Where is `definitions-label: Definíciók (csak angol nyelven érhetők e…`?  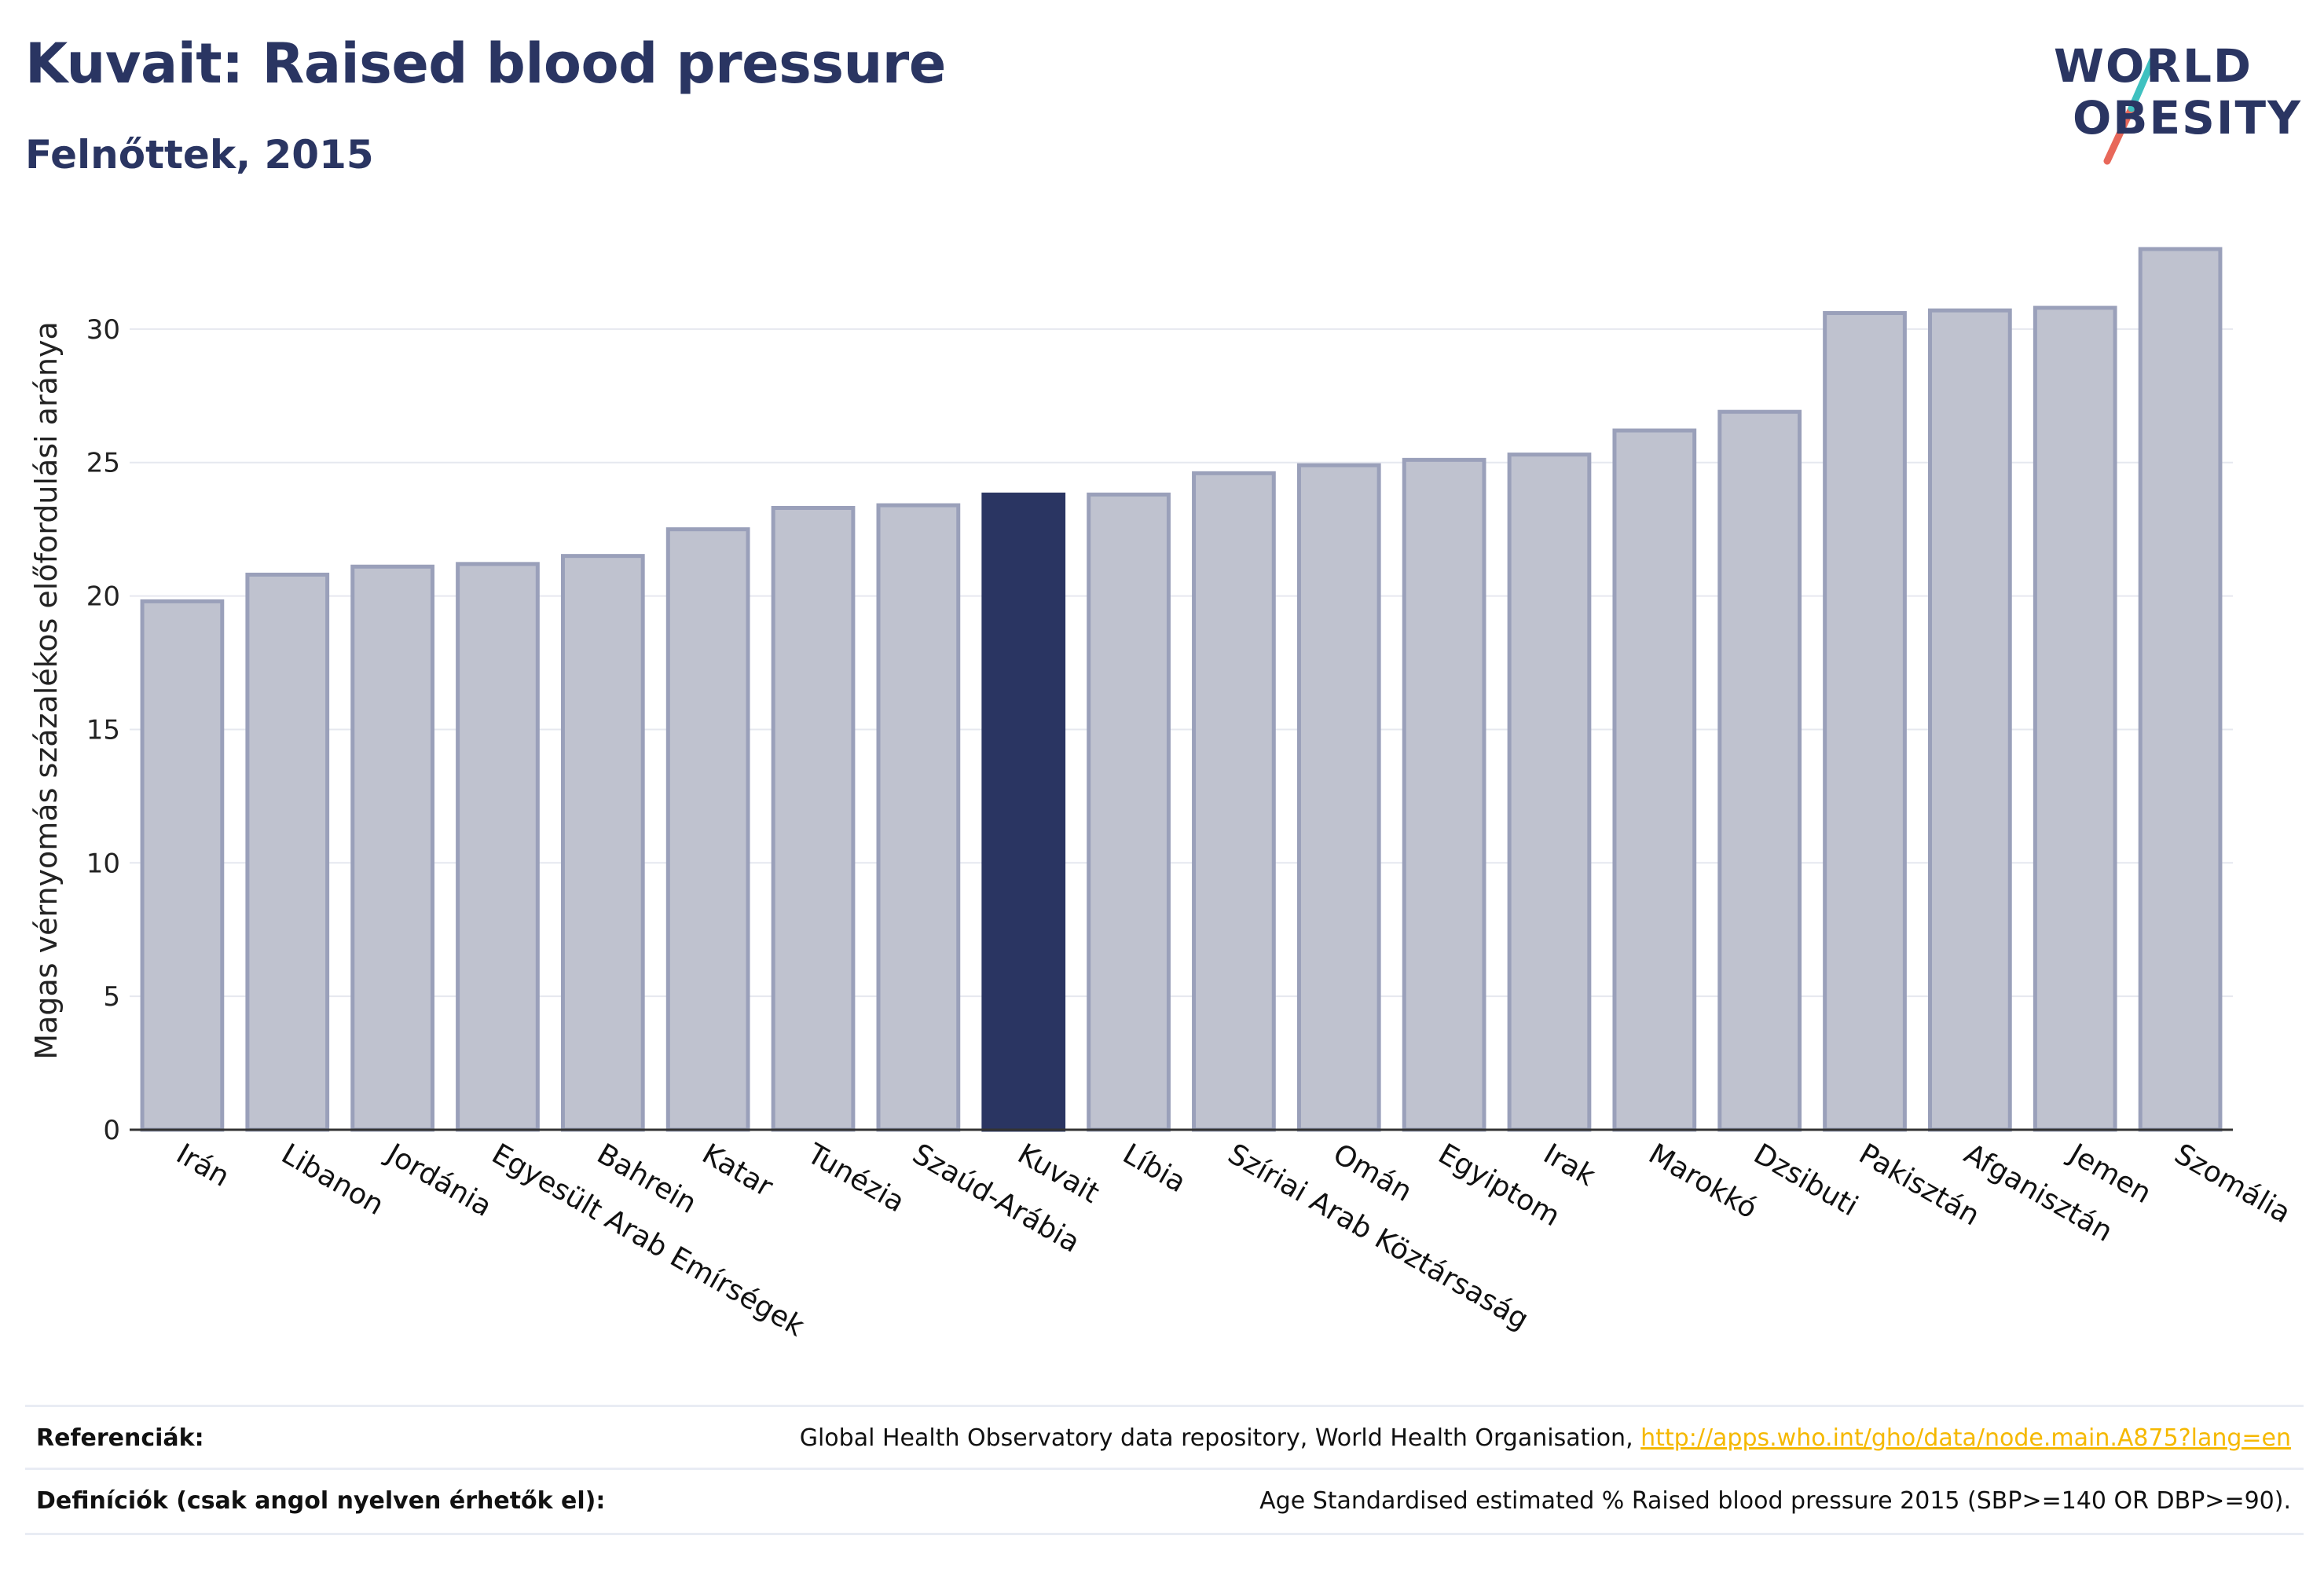
definitions-label: Definíciók (csak angol nyelven érhetők e… is located at coordinates (321, 1501).